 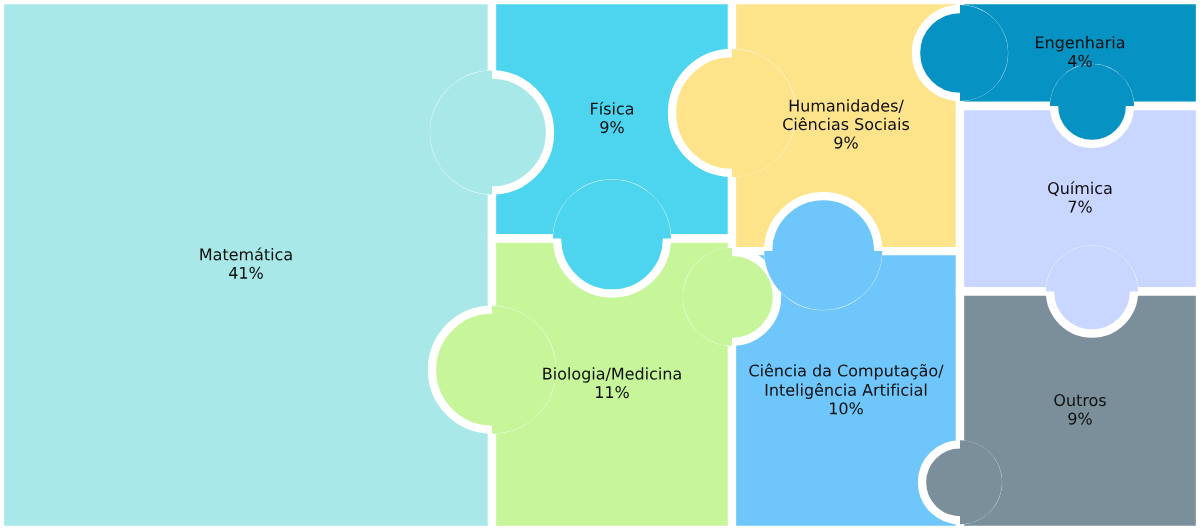 What do you see at coordinates (612, 392) in the screenshot?
I see `data-label: 11%` at bounding box center [612, 392].